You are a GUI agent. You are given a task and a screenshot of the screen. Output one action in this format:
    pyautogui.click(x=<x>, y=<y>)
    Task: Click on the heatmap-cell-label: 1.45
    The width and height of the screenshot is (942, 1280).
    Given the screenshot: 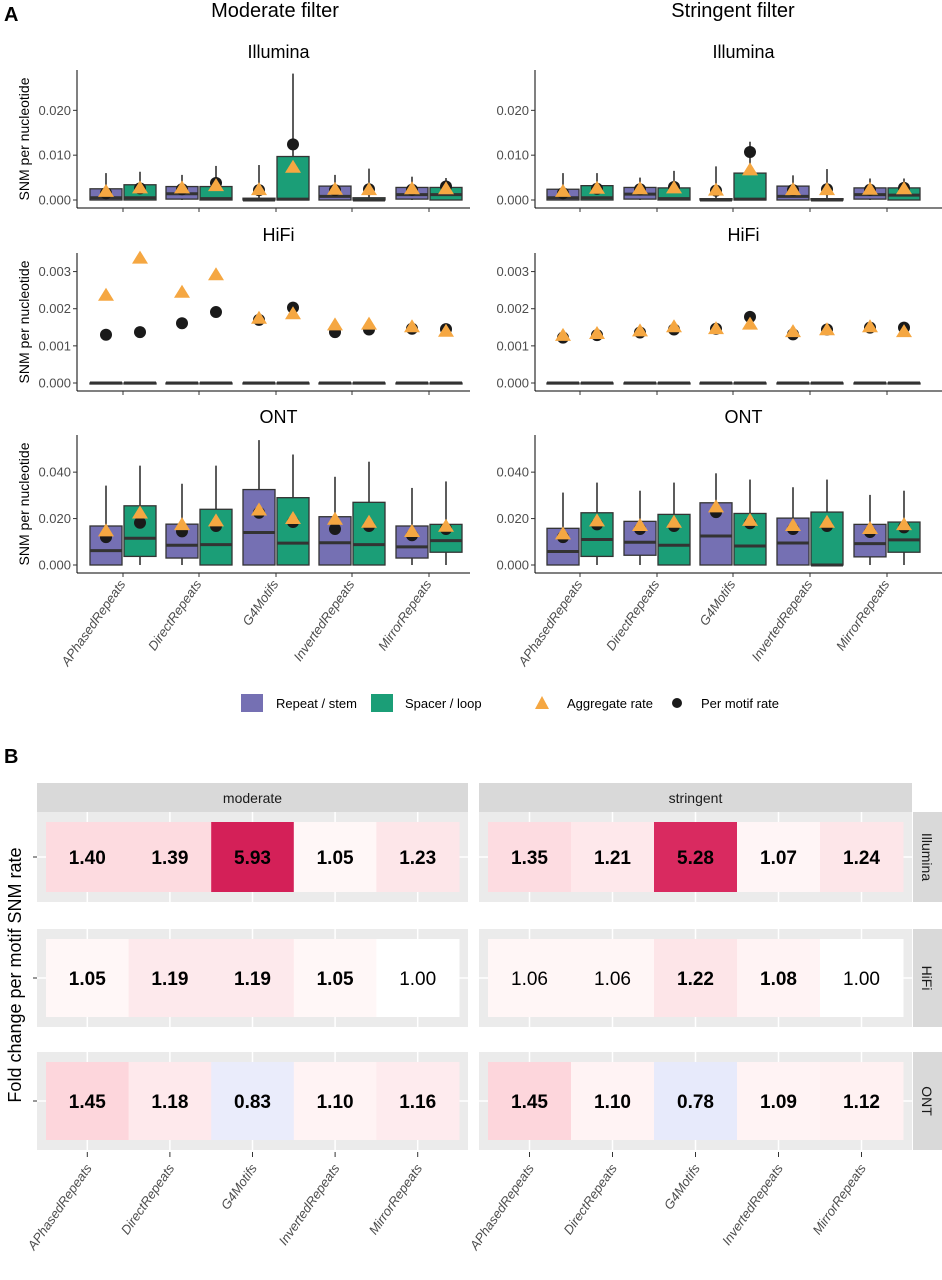 What is the action you would take?
    pyautogui.click(x=87, y=1102)
    